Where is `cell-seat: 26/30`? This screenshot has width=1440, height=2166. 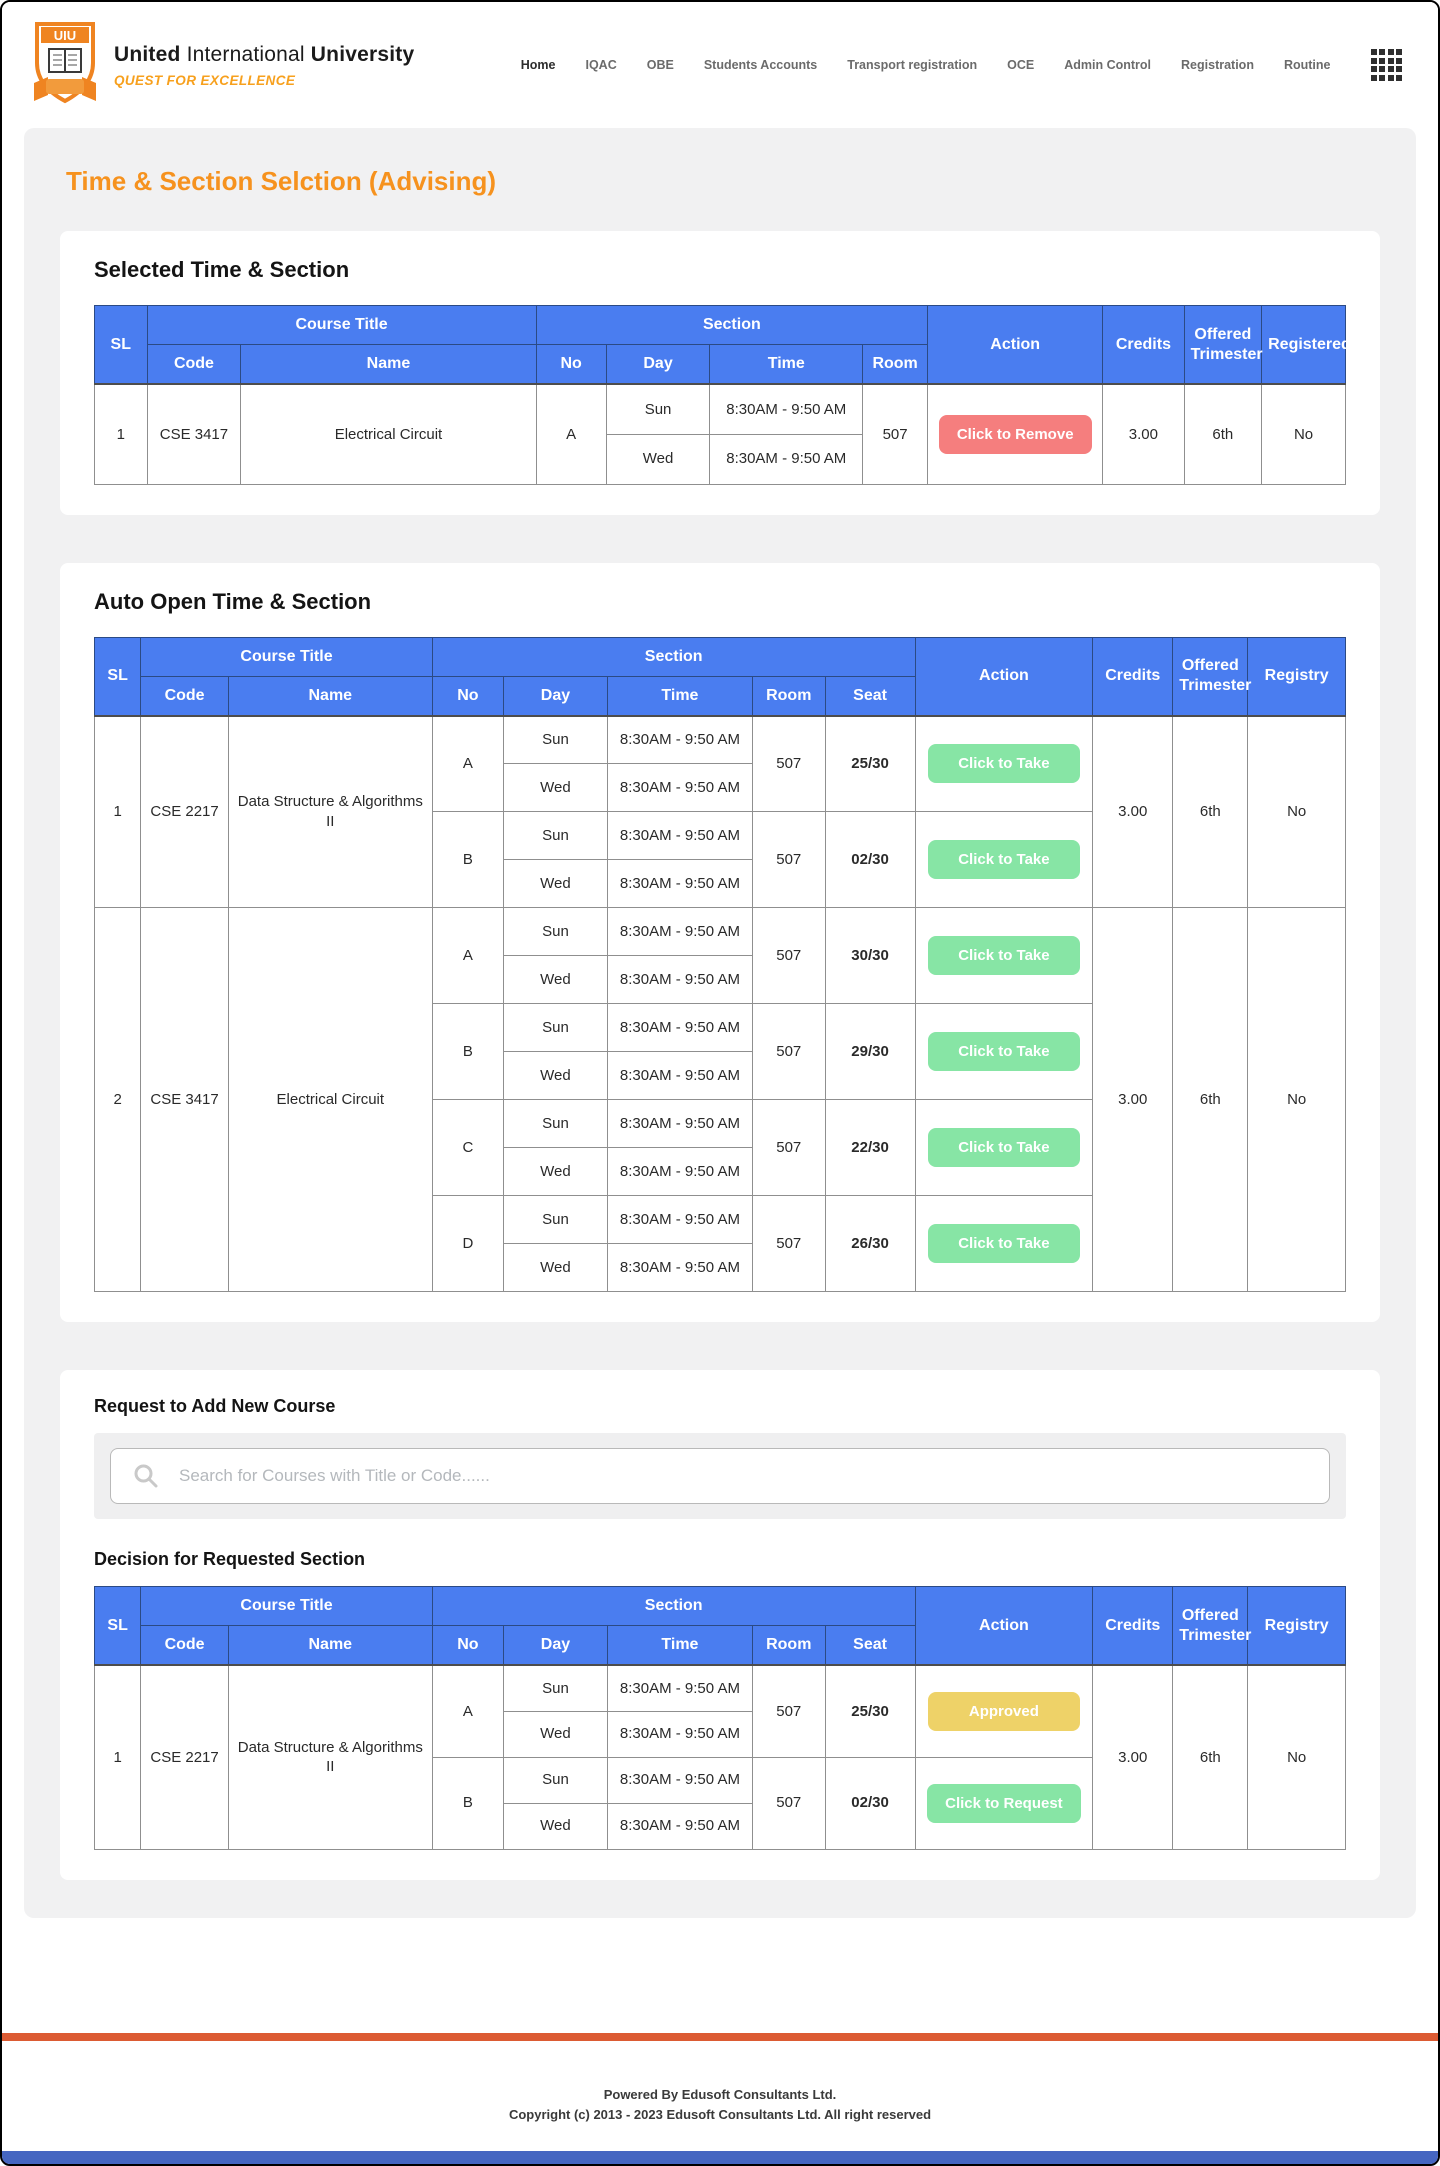
cell-seat: 26/30 is located at coordinates (870, 1243).